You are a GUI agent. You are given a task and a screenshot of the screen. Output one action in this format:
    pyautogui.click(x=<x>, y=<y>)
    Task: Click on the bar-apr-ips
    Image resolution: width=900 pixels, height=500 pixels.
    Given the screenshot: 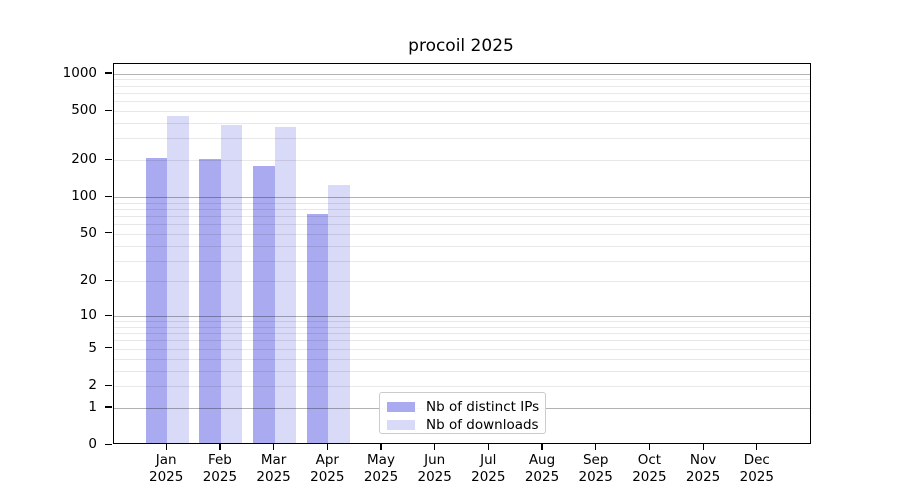 What is the action you would take?
    pyautogui.click(x=317, y=328)
    